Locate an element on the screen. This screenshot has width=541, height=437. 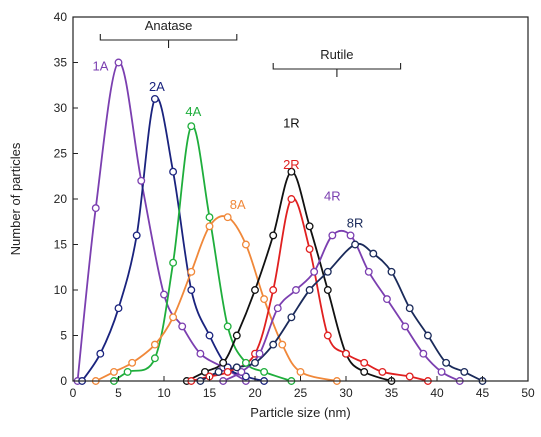
group-label-anatase: Anatase is located at coordinates (169, 25).